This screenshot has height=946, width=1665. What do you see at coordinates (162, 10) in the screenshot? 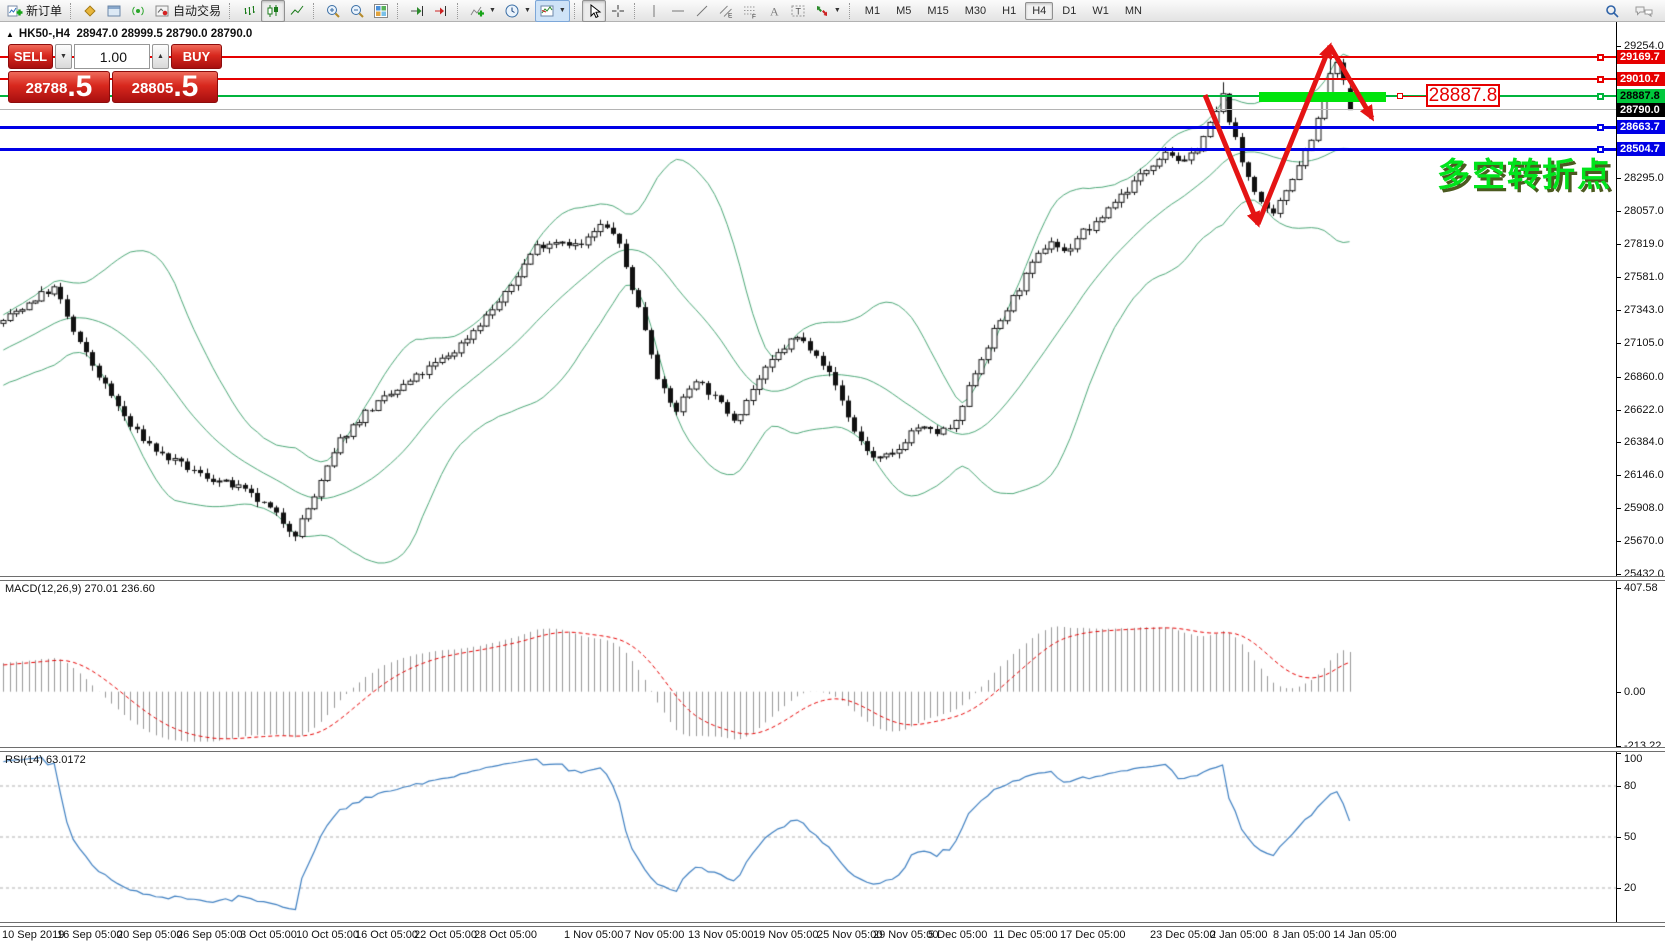
I see `autotrading-icon` at bounding box center [162, 10].